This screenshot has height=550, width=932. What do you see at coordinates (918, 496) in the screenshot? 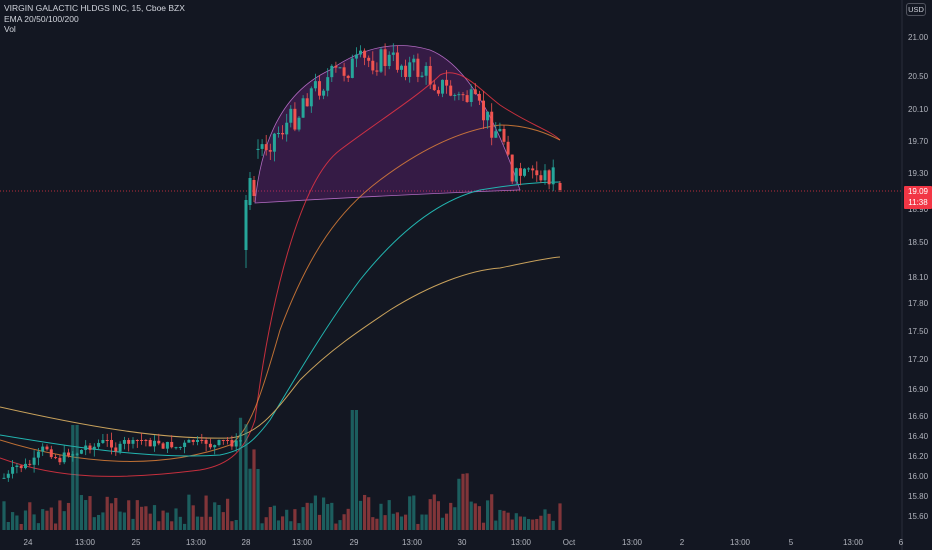
I see `price-tick-label: 15.80` at bounding box center [918, 496].